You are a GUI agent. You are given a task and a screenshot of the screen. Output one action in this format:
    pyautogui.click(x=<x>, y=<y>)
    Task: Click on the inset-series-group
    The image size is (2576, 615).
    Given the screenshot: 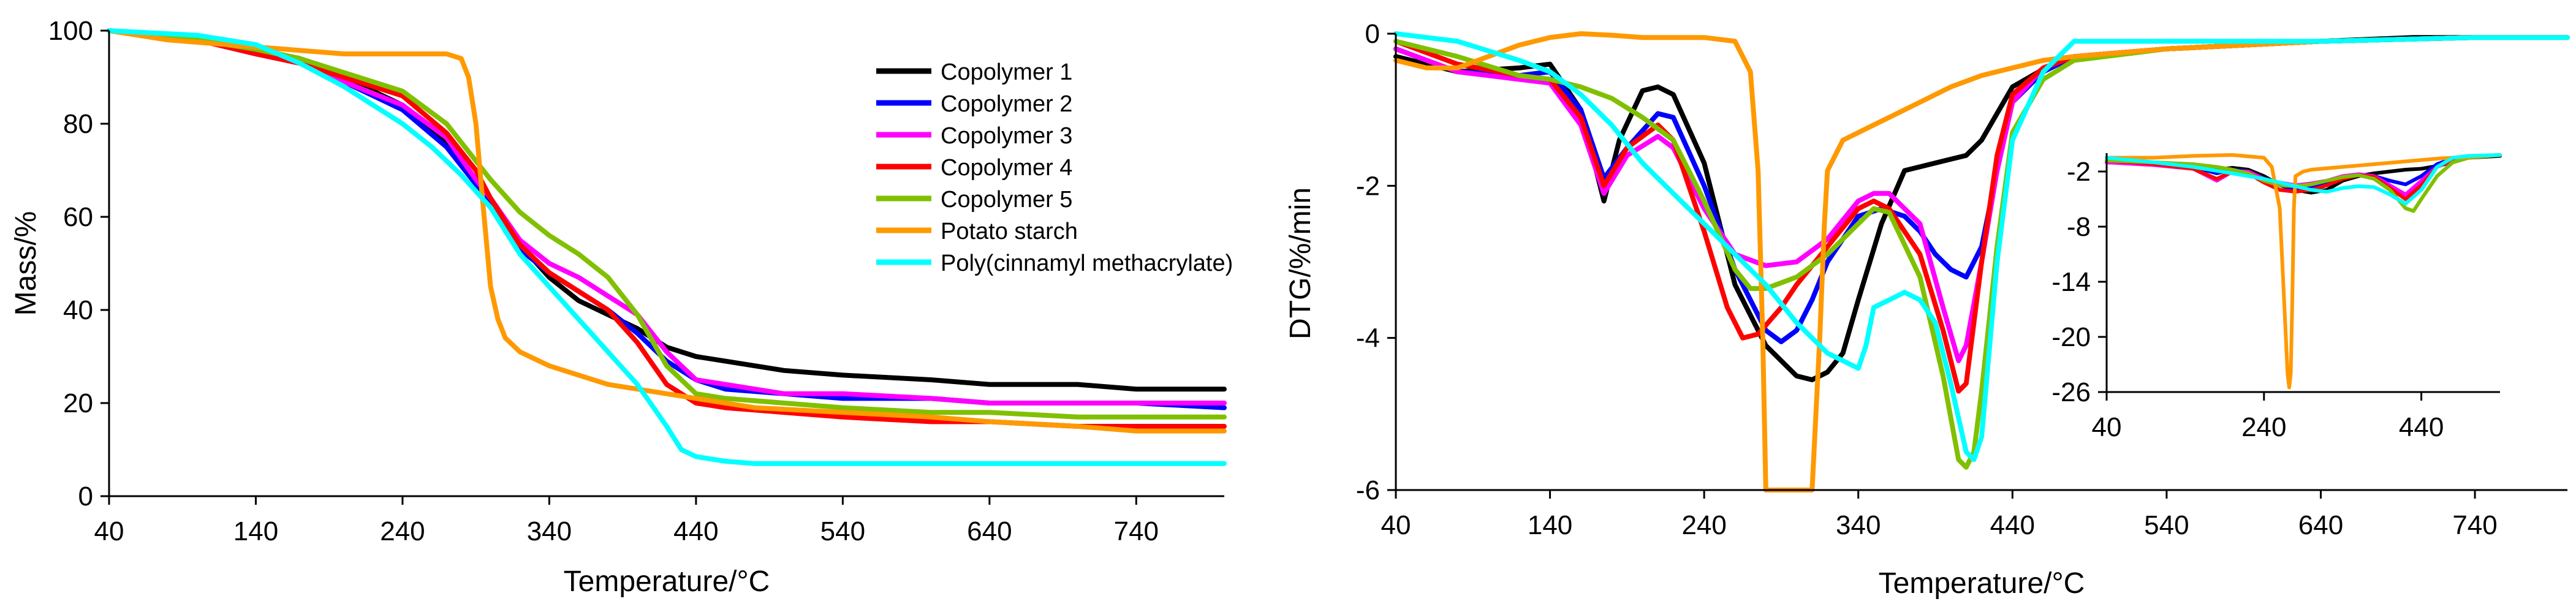 What is the action you would take?
    pyautogui.click(x=2303, y=271)
    